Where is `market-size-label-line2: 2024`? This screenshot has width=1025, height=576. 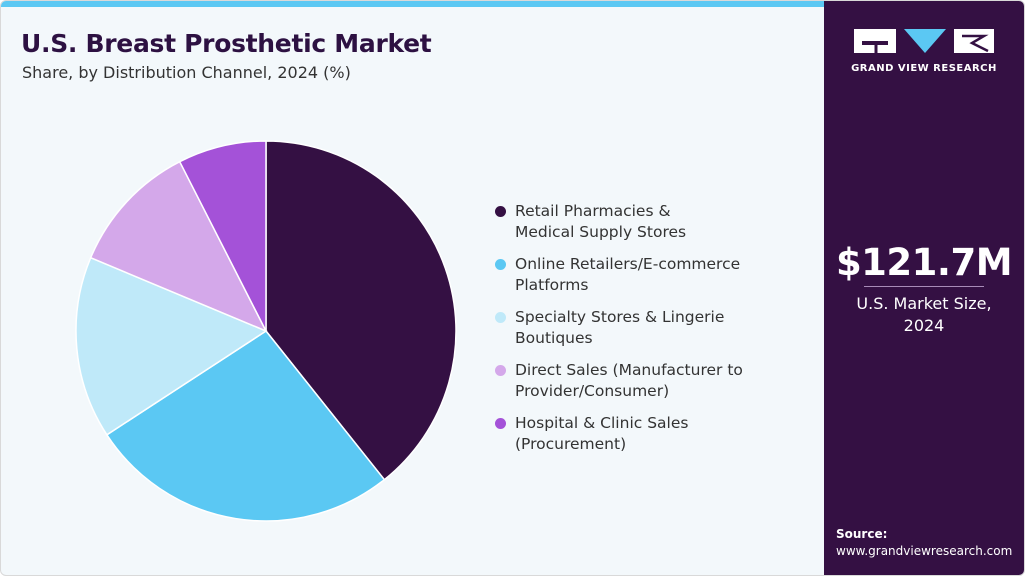 market-size-label-line2: 2024 is located at coordinates (924, 325).